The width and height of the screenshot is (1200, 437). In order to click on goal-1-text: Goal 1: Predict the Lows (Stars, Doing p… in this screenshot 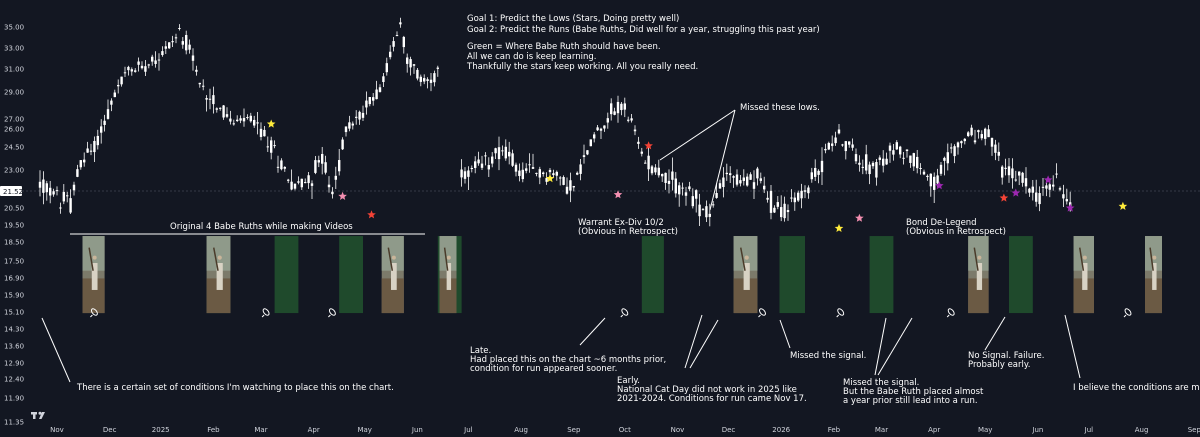, I will do `click(573, 19)`.